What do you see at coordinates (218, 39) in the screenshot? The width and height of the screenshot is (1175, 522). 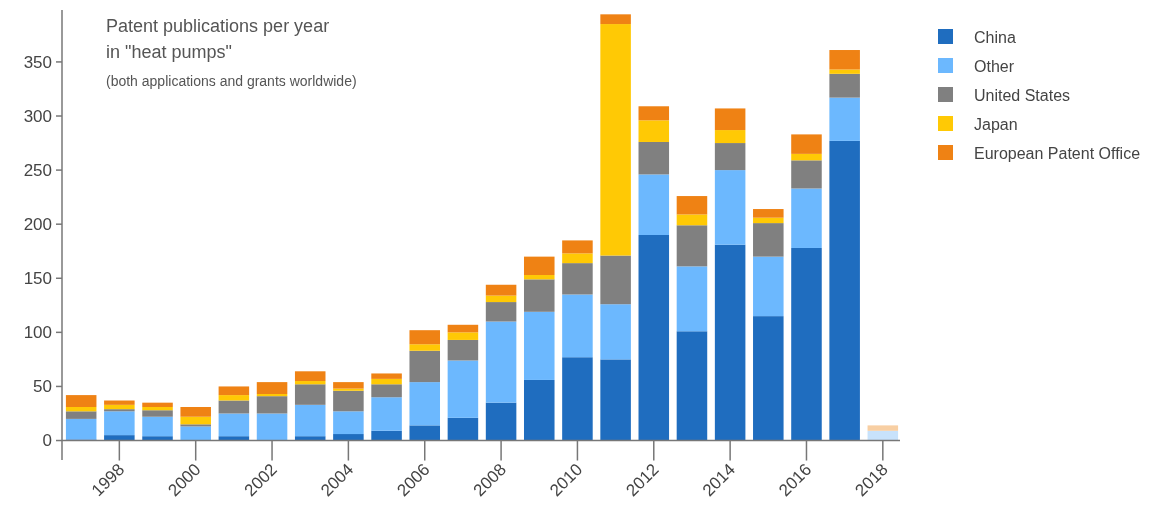 I see `text: Patent publications per year in "heat pumps"` at bounding box center [218, 39].